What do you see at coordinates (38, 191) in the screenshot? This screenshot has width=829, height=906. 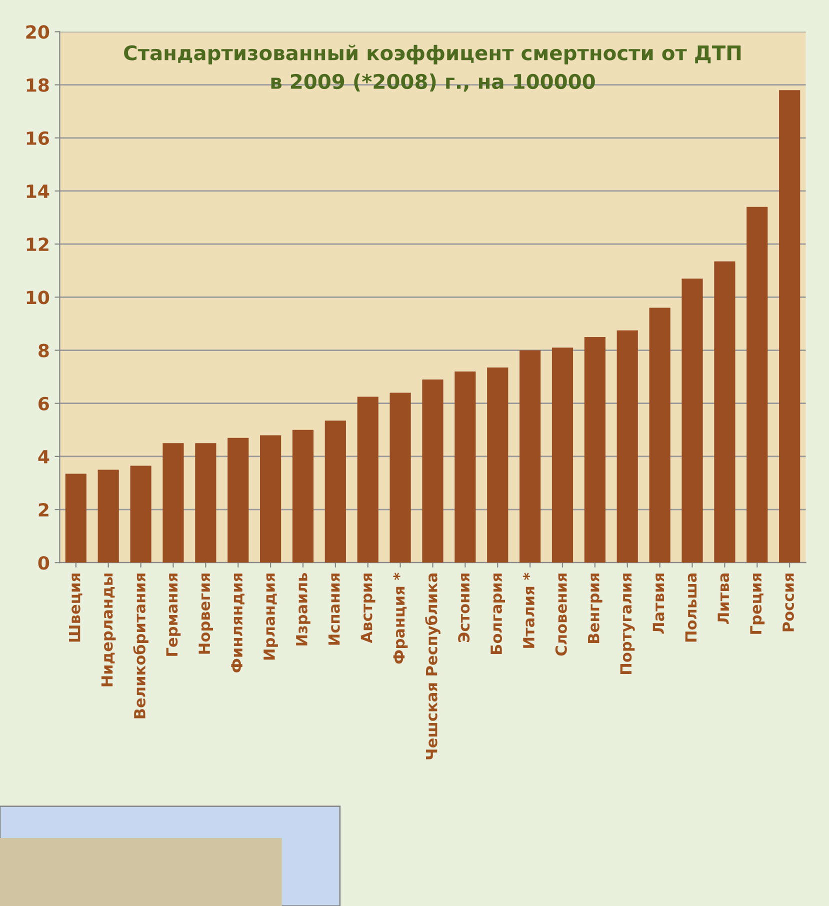 I see `y-tick-label: 14` at bounding box center [38, 191].